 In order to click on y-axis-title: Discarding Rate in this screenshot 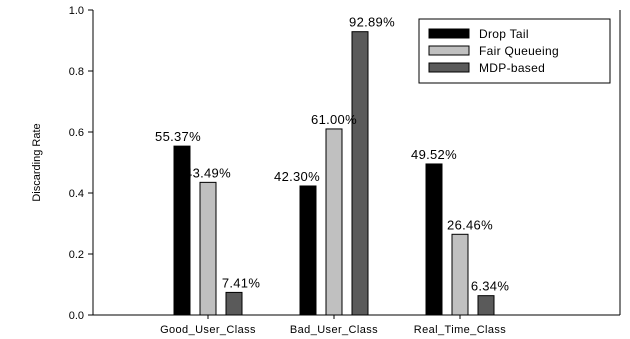, I will do `click(37, 162)`.